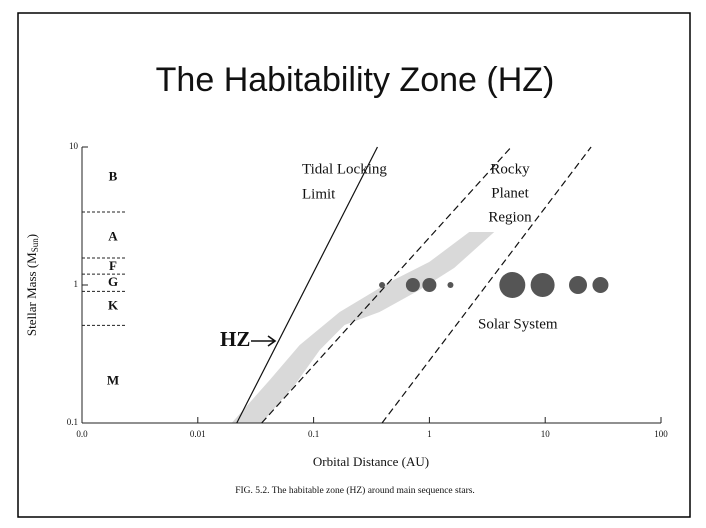 The image size is (706, 528). I want to click on class-label: G, so click(113, 281).